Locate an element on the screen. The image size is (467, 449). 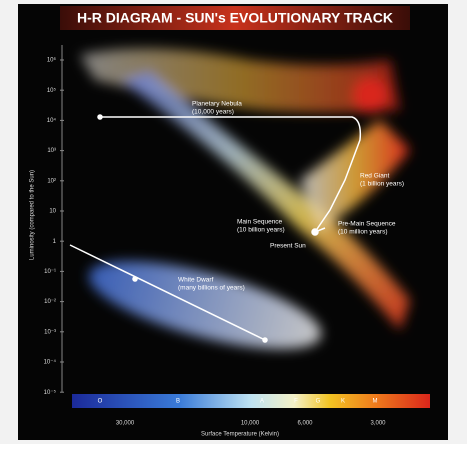
y-tick-label: 10⁻⁵ is located at coordinates (50, 392).